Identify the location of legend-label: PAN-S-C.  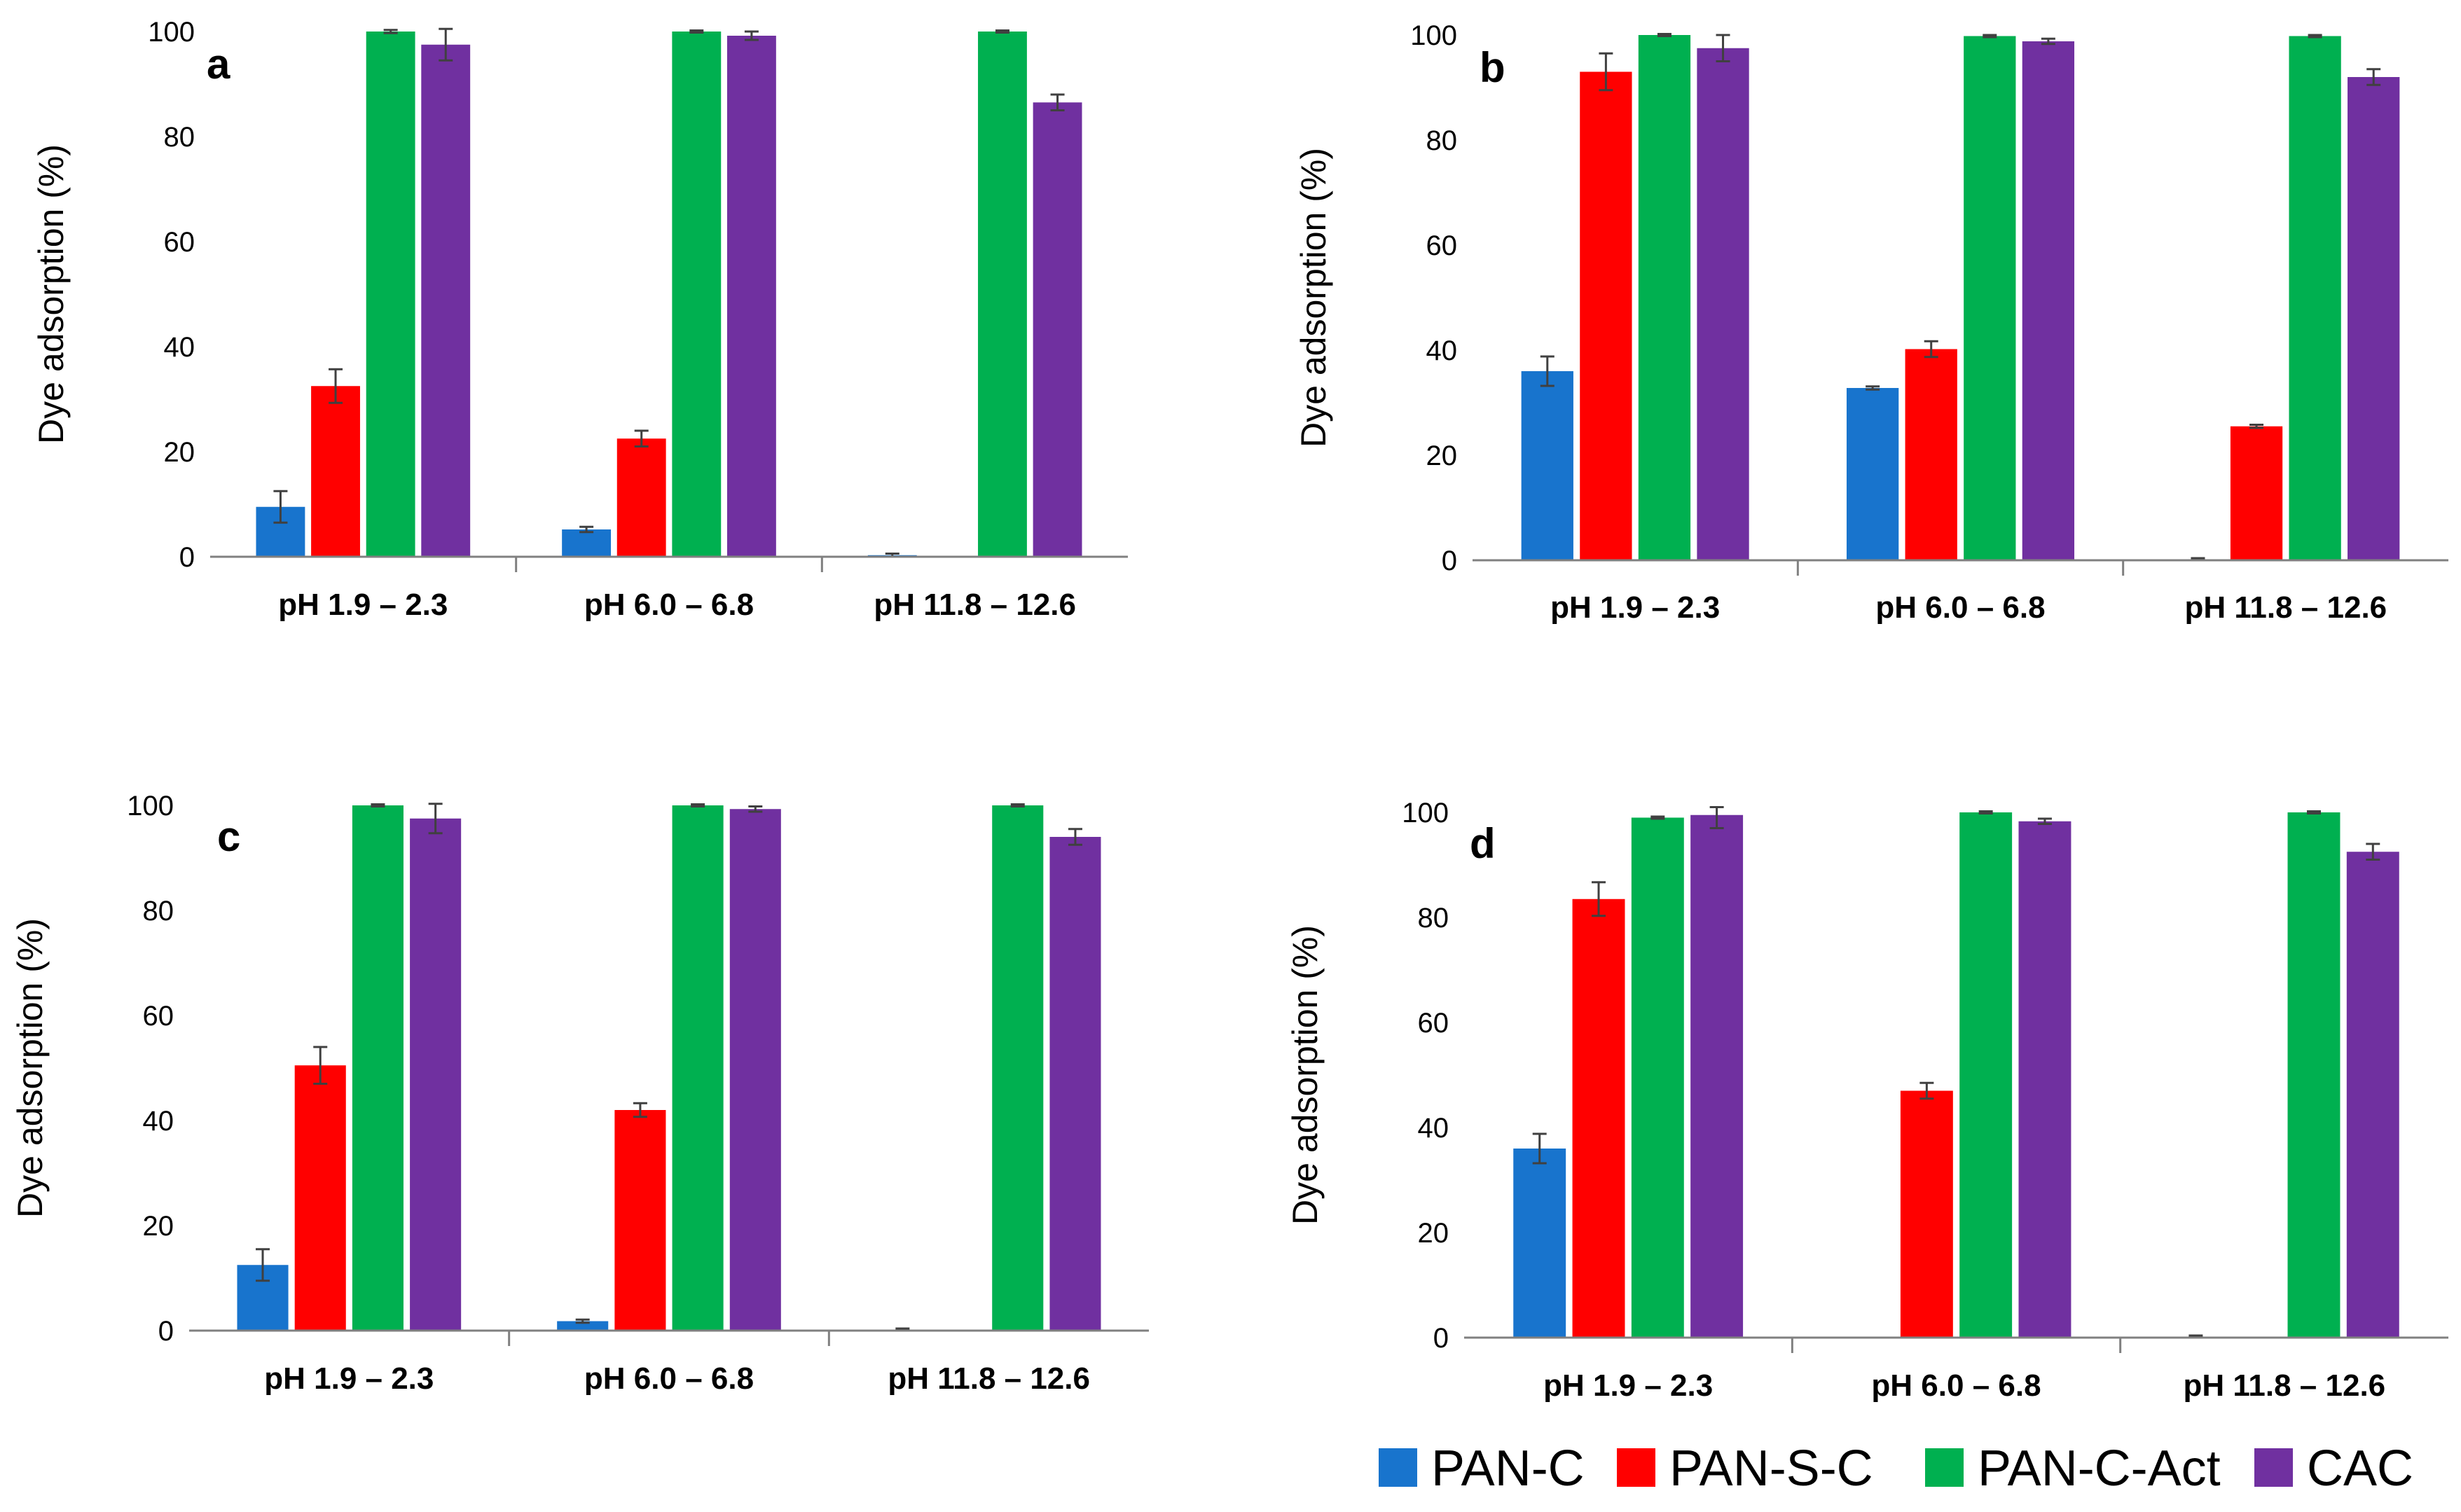
(1771, 1469).